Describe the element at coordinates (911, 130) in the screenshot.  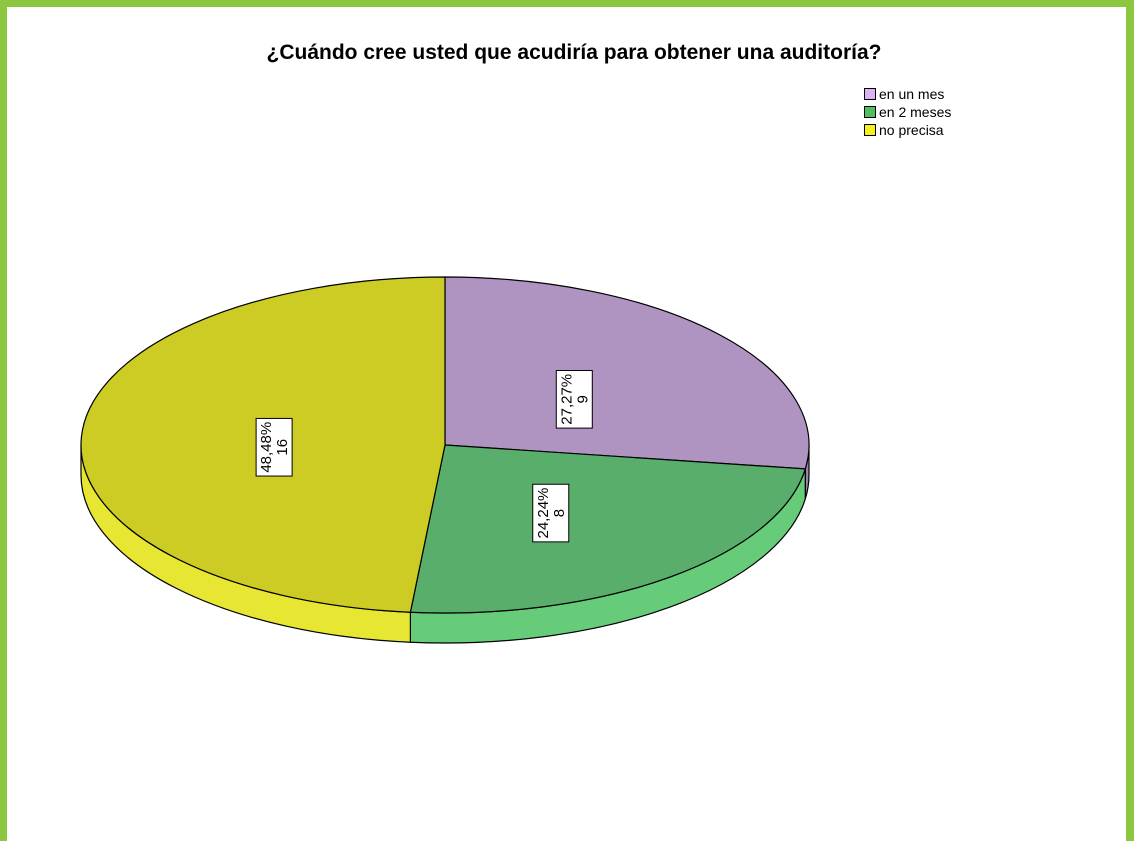
I see `legend-label: no precisa` at that location.